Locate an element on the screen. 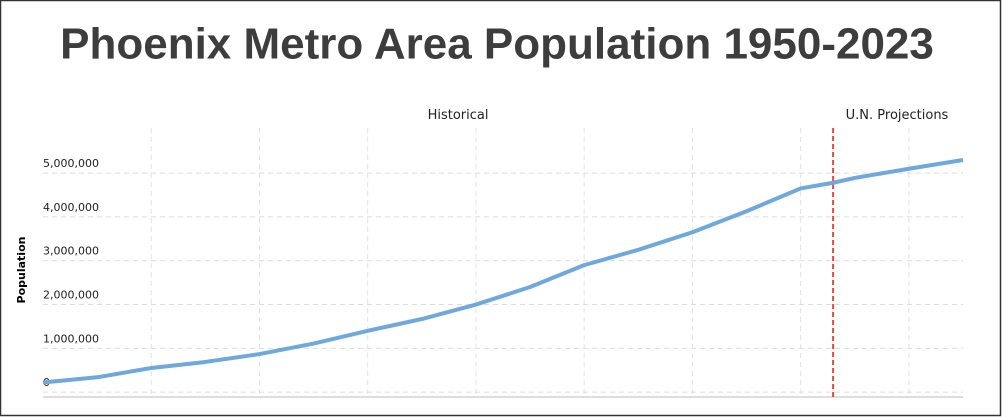  y-tick-label: 5,000,000 is located at coordinates (71, 163).